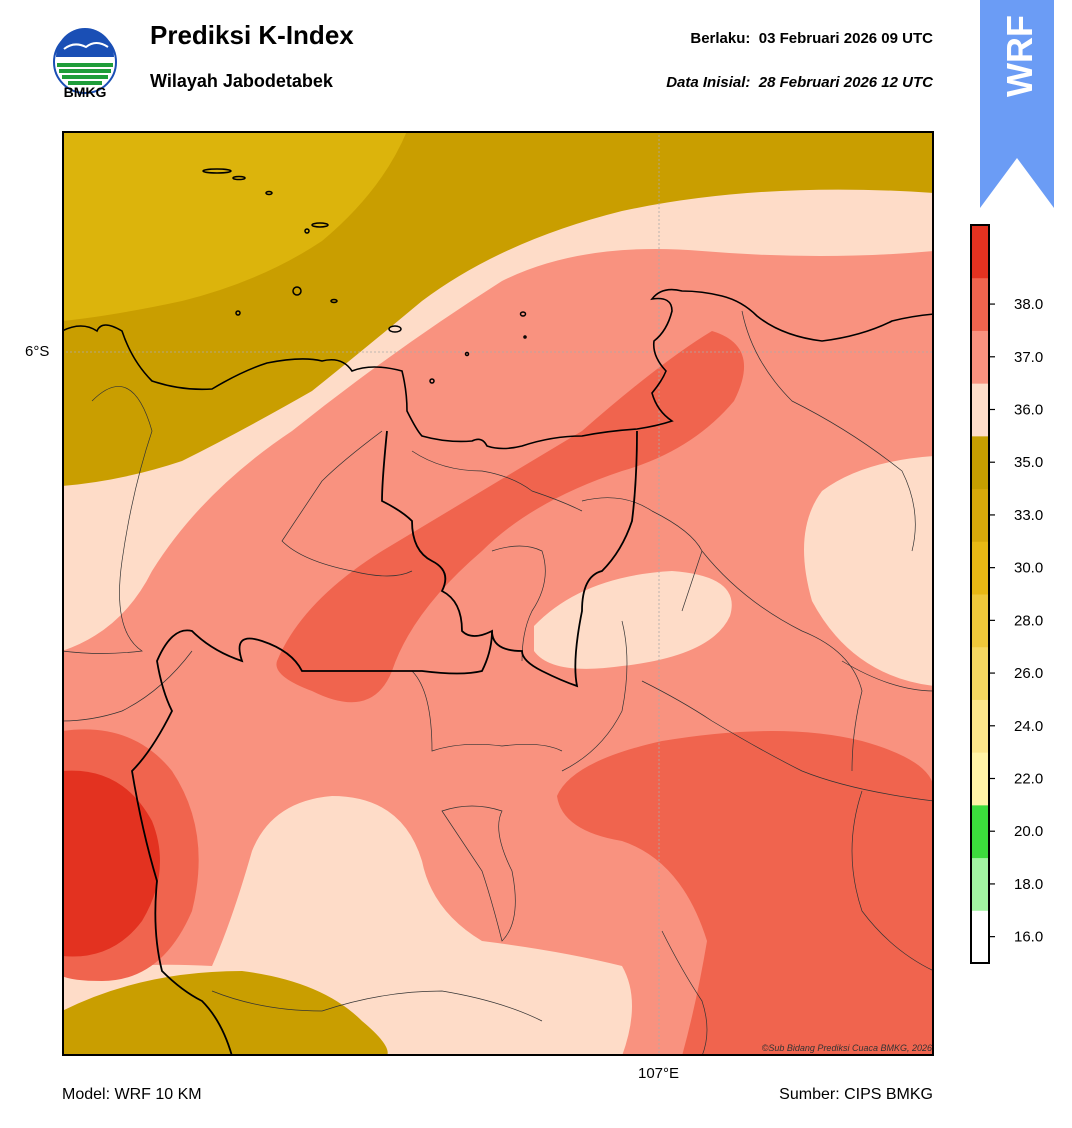 This screenshot has width=1072, height=1128. Describe the element at coordinates (1028, 515) in the screenshot. I see `colorbar-tick-label: 33.0` at that location.